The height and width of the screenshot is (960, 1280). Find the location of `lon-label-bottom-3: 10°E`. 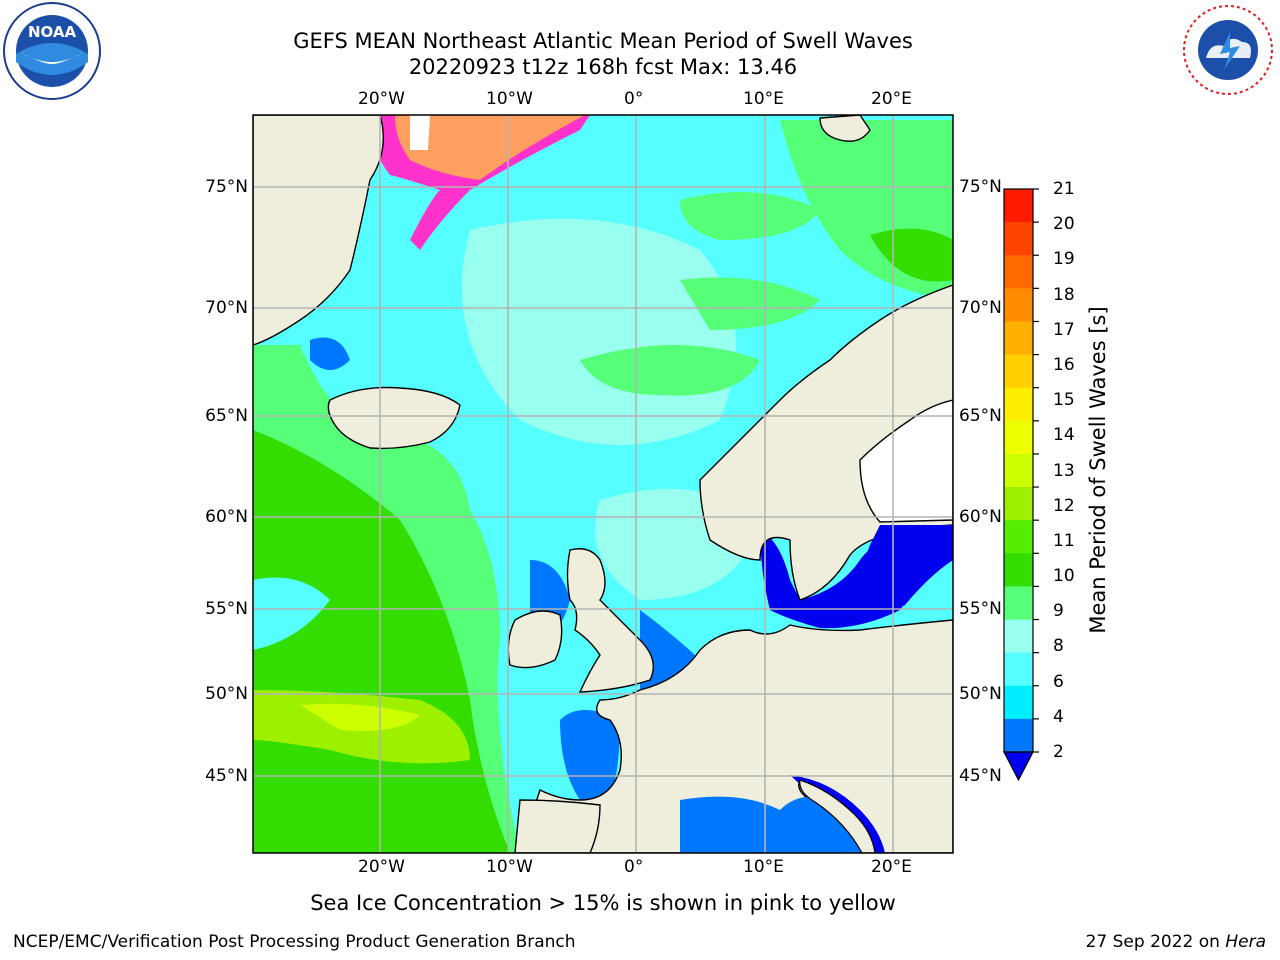

lon-label-bottom-3: 10°E is located at coordinates (763, 867).